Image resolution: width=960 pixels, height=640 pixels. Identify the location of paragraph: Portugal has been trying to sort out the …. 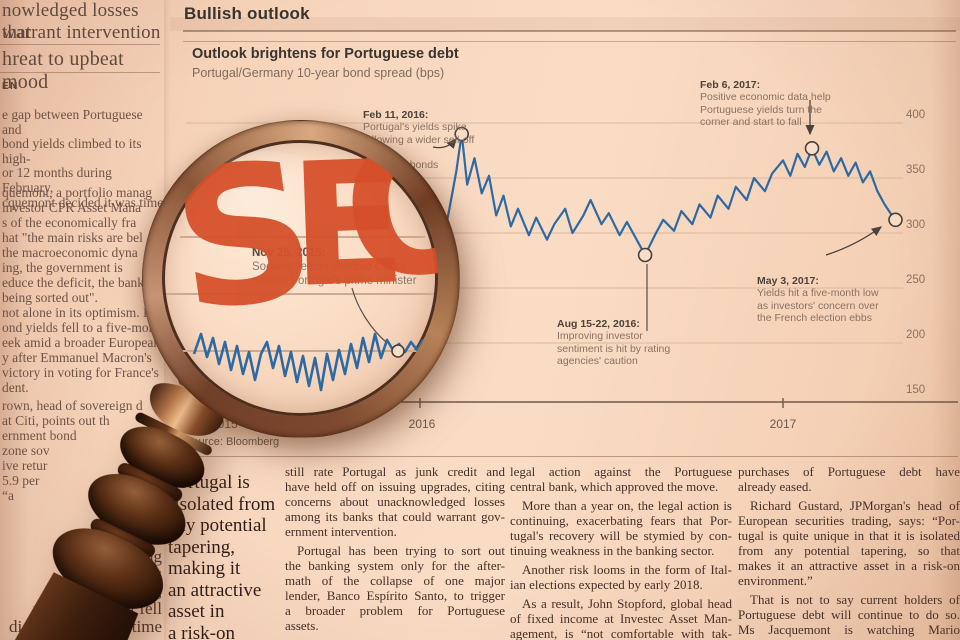
(395, 588).